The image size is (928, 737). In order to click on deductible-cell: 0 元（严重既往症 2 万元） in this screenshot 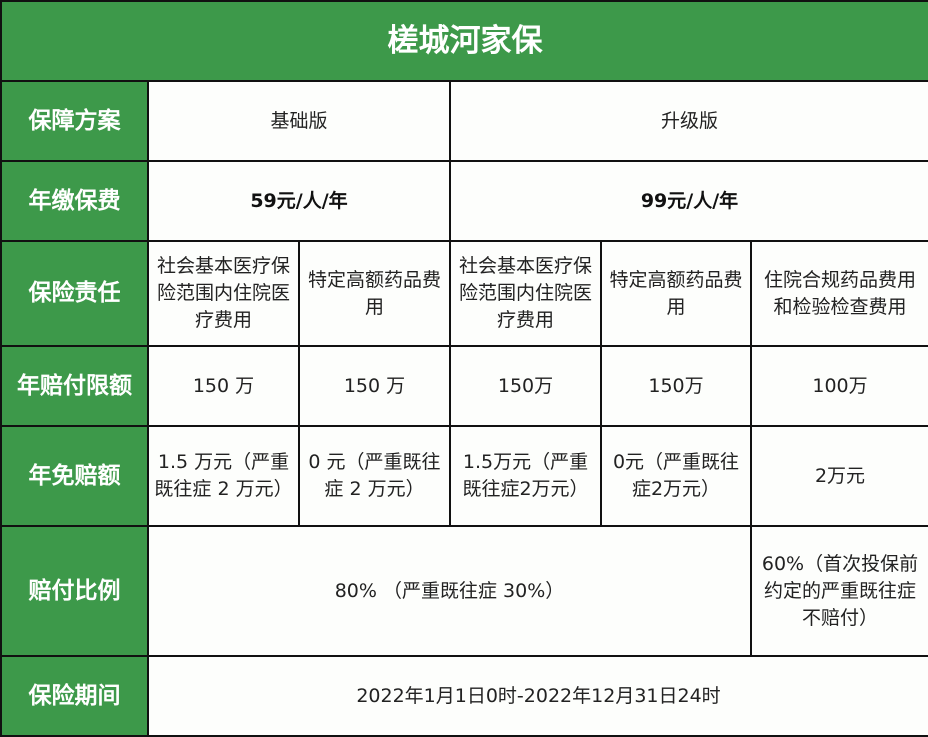, I will do `click(374, 476)`.